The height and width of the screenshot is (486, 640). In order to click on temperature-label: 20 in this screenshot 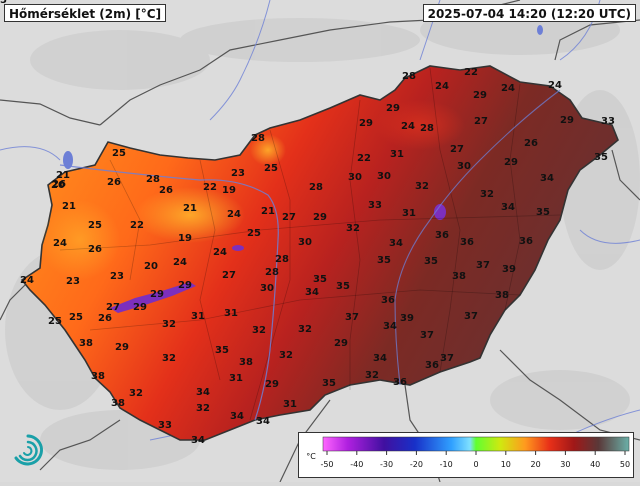, I will do `click(58, 185)`.